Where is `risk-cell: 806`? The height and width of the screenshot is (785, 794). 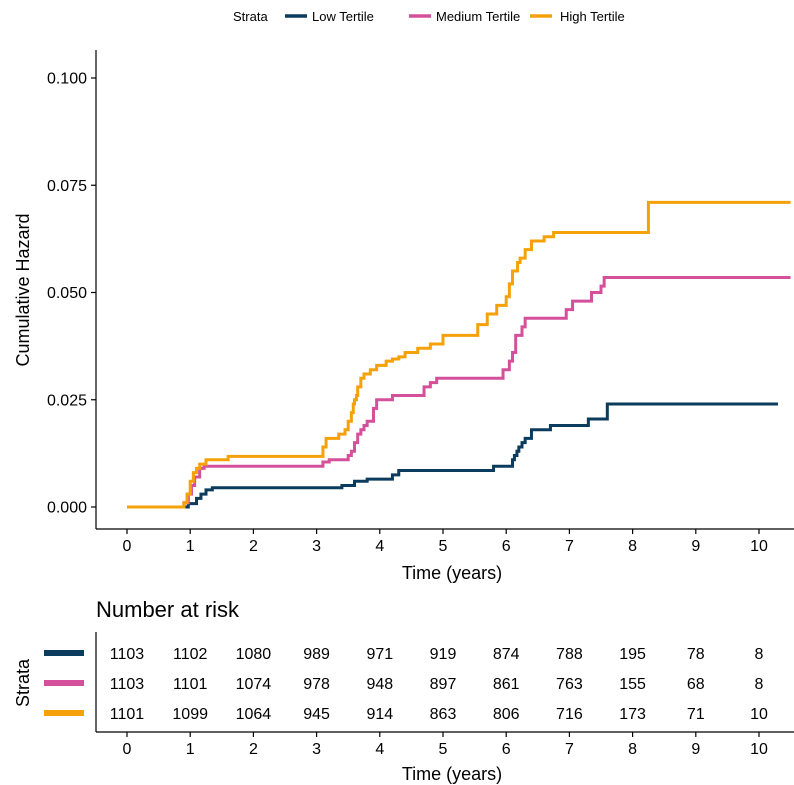
risk-cell: 806 is located at coordinates (506, 714).